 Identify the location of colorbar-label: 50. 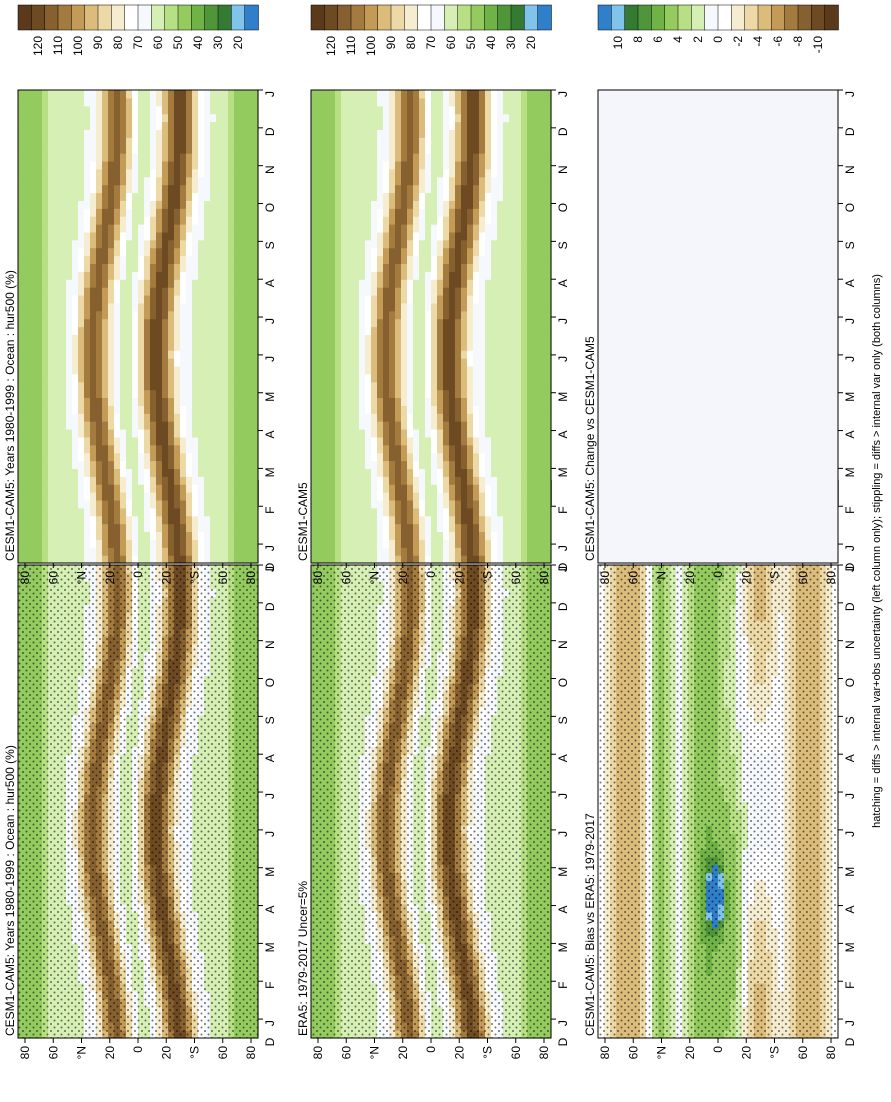
(178, 43).